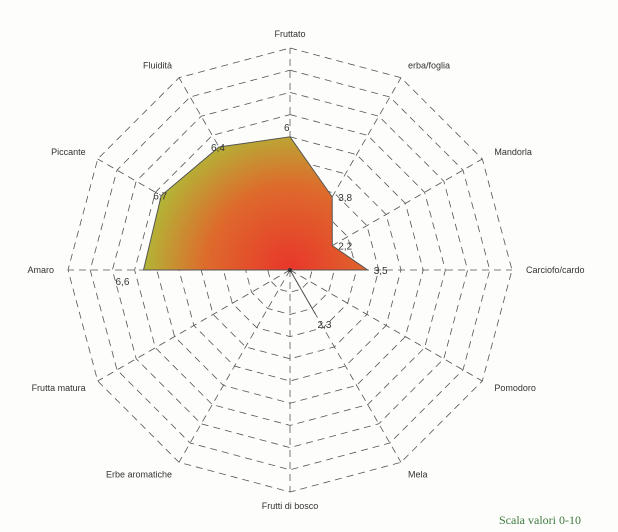  Describe the element at coordinates (40, 270) in the screenshot. I see `axis-label: Amaro` at that location.